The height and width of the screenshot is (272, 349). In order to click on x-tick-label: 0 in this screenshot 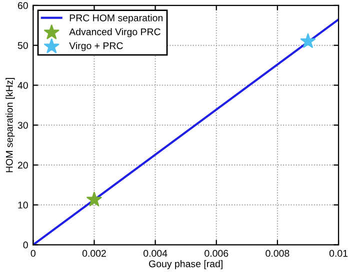, I will do `click(33, 253)`.